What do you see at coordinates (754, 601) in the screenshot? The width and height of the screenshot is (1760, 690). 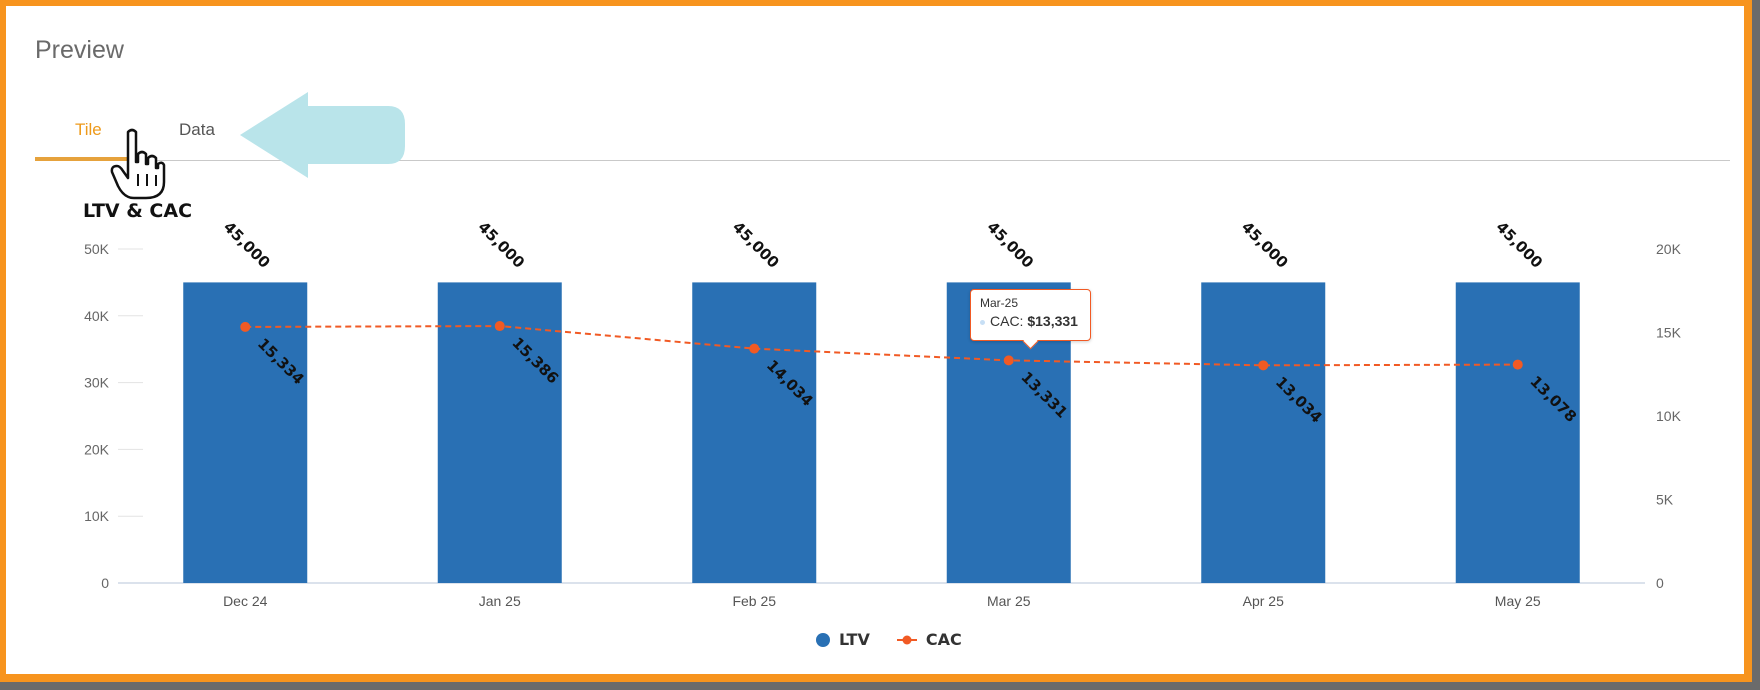 I see `x-tick-label: Feb 25` at bounding box center [754, 601].